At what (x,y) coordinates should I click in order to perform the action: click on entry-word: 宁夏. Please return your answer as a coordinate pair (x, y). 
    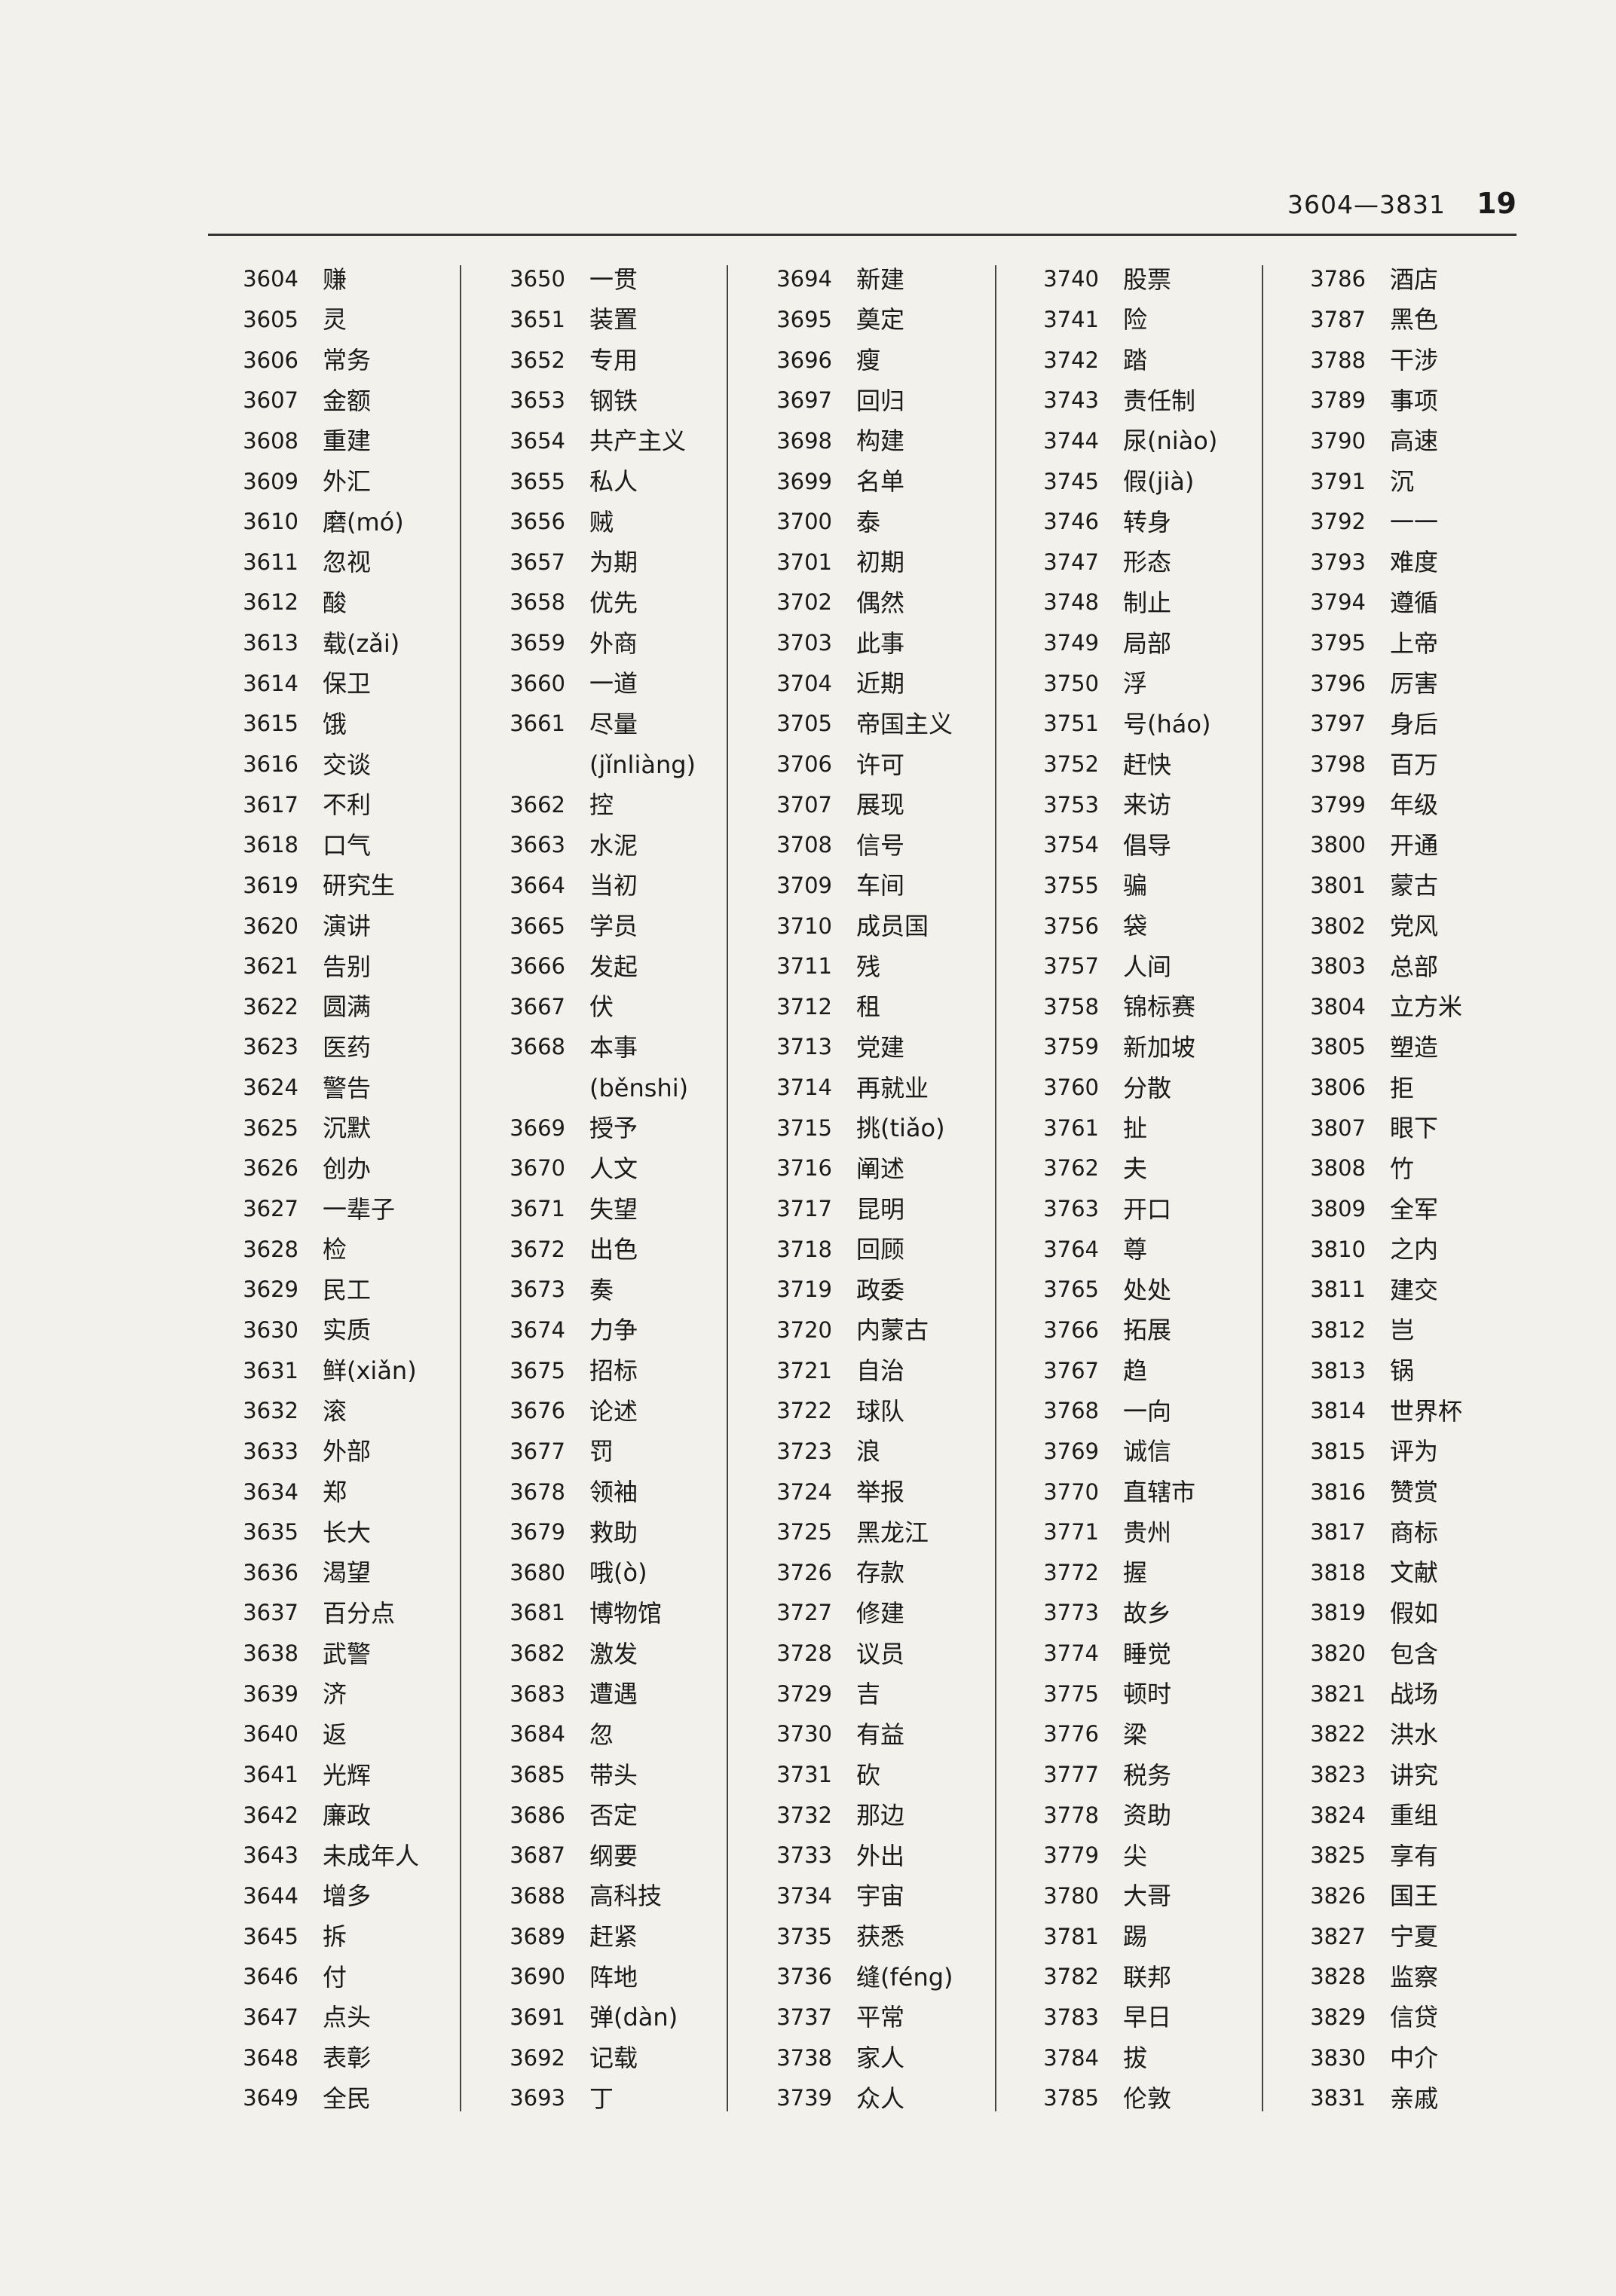
    Looking at the image, I should click on (1414, 1937).